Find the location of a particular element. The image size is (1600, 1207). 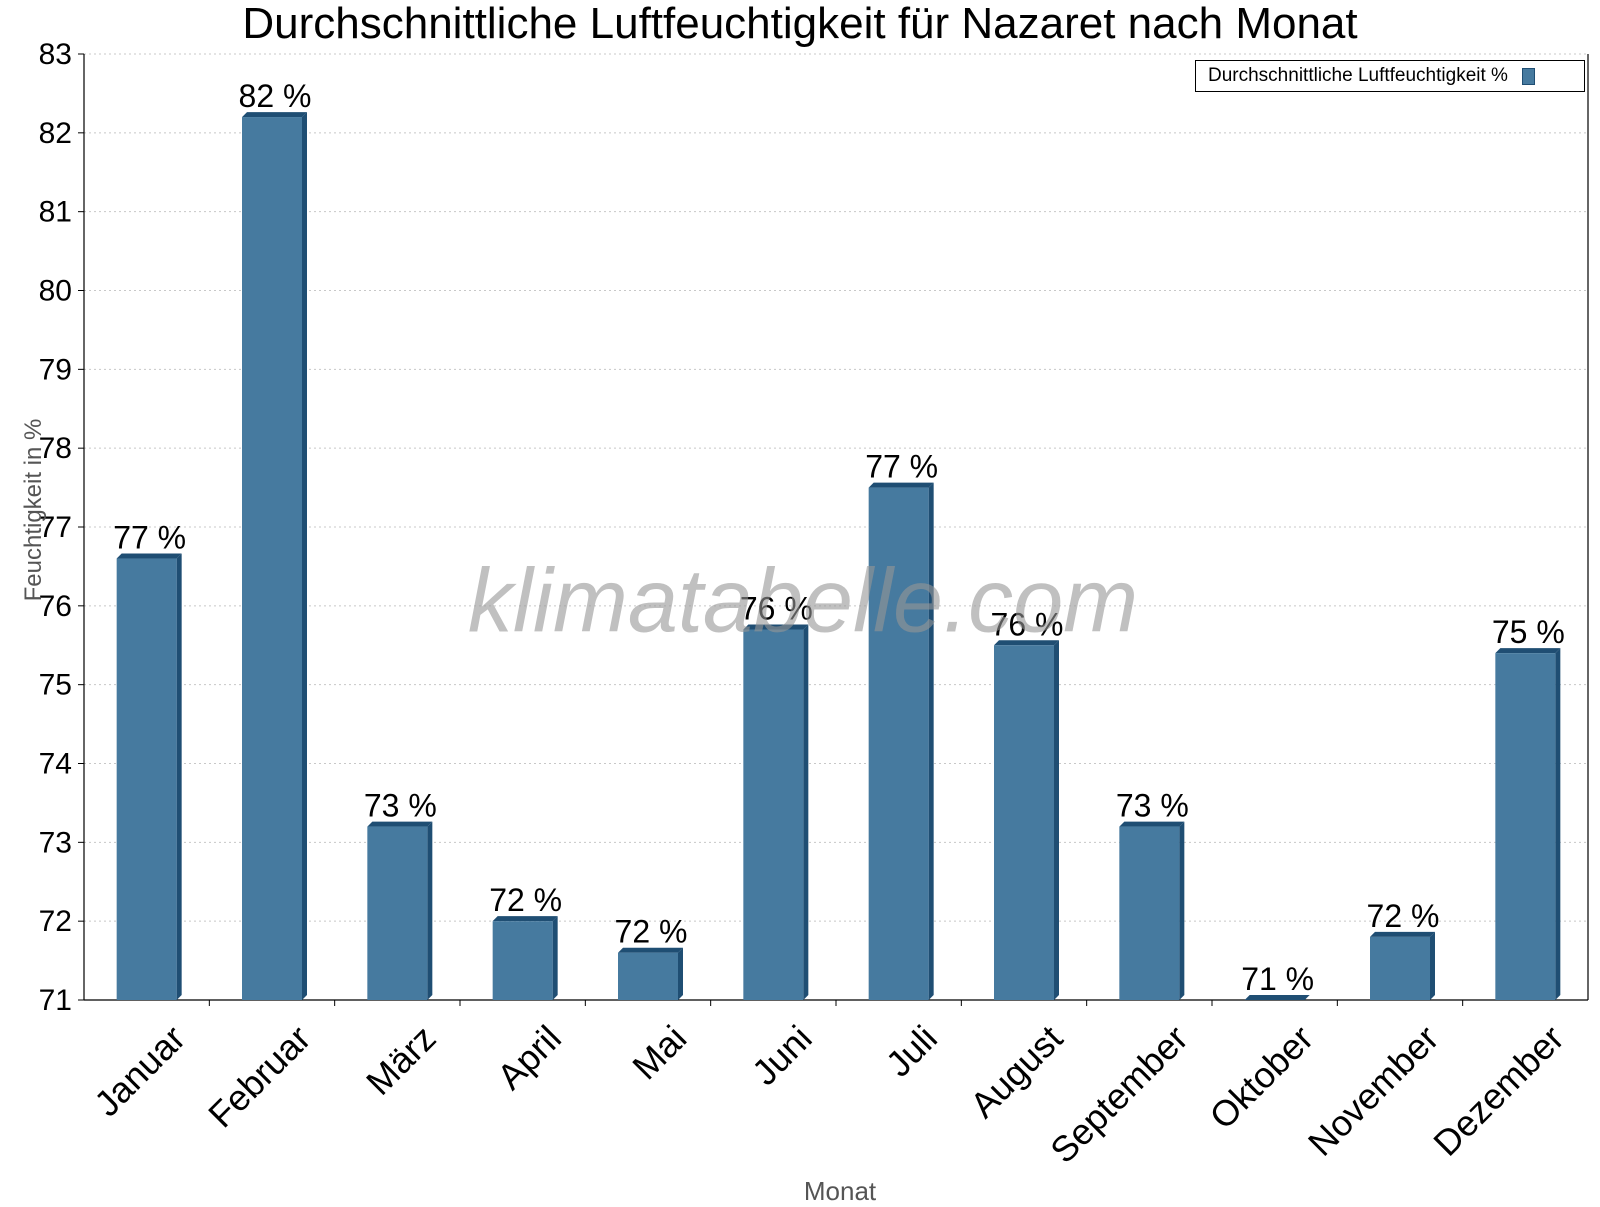

y-tick-label: 76 is located at coordinates (55, 606).